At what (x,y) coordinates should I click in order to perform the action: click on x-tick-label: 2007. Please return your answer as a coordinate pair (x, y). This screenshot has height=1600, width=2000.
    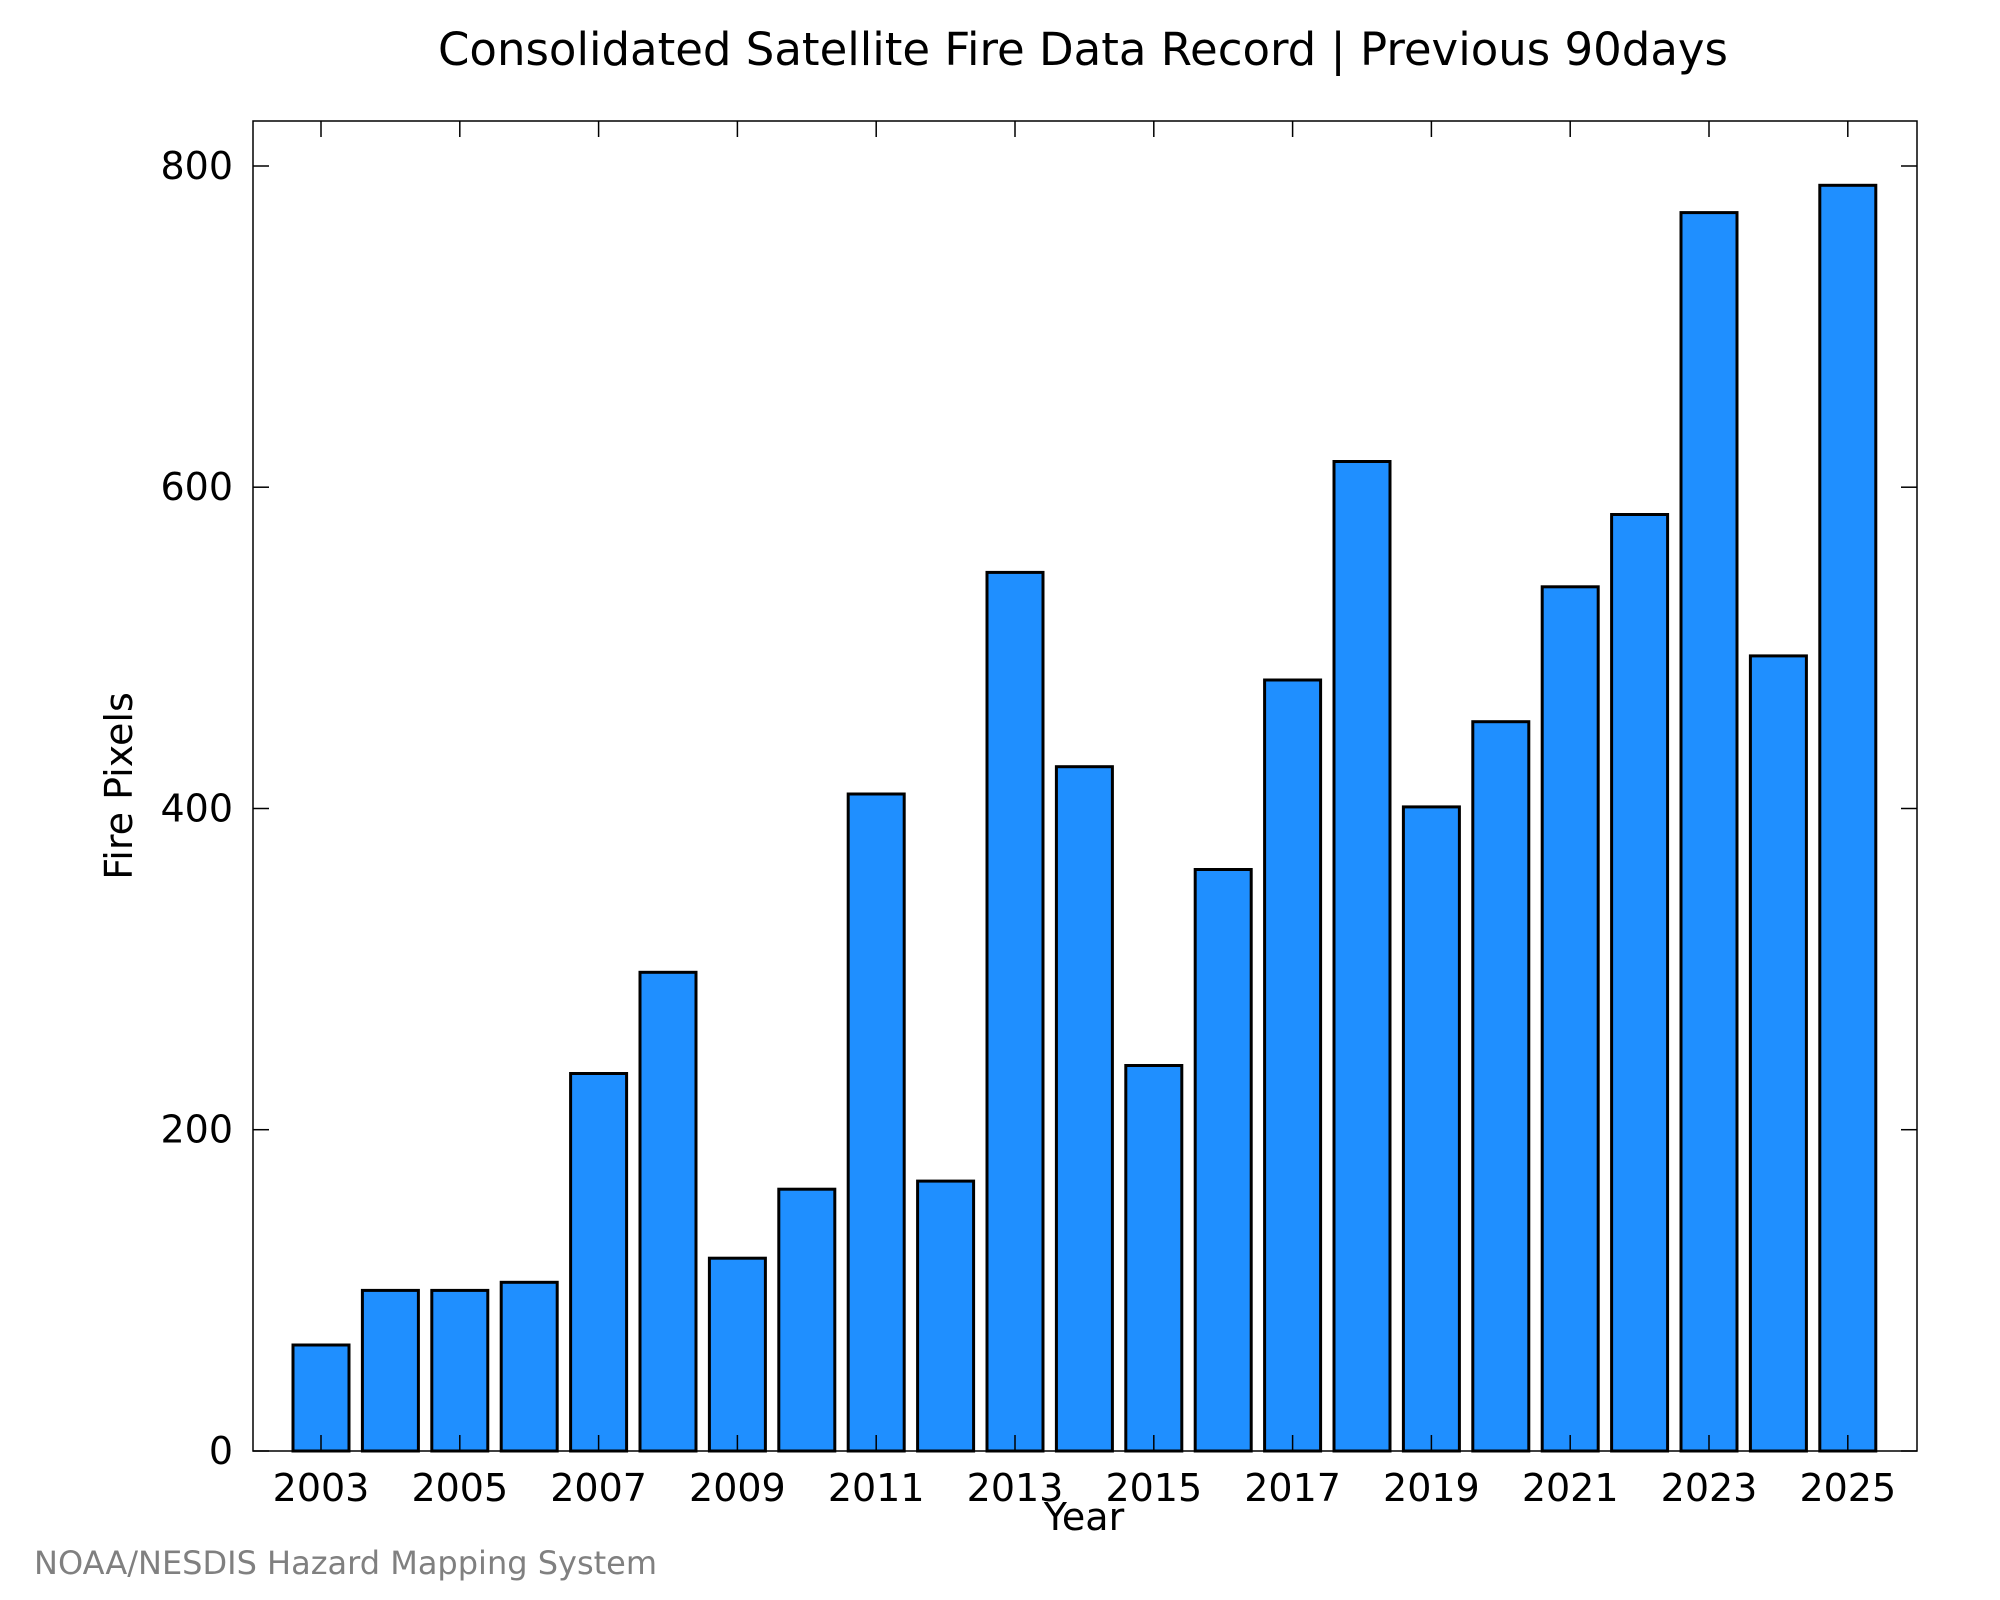
    Looking at the image, I should click on (598, 1488).